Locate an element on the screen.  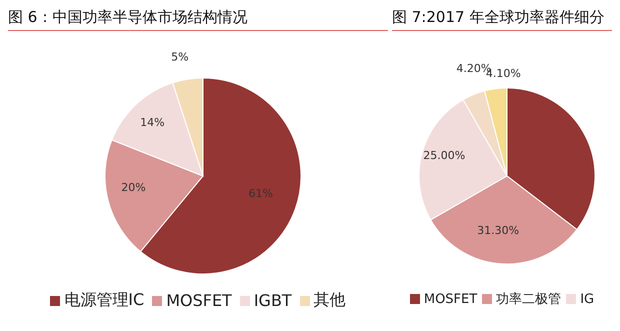
legend-label: 电源管理IC is located at coordinates (104, 300).